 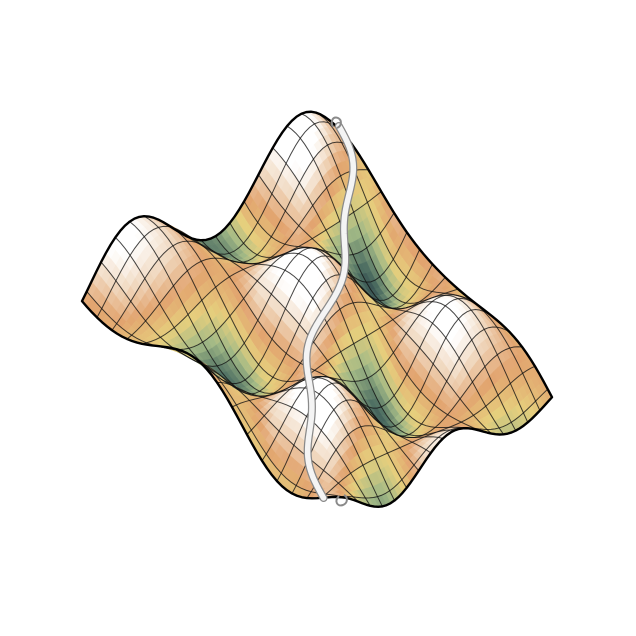 I want to click on tube-body, so click(x=330, y=312).